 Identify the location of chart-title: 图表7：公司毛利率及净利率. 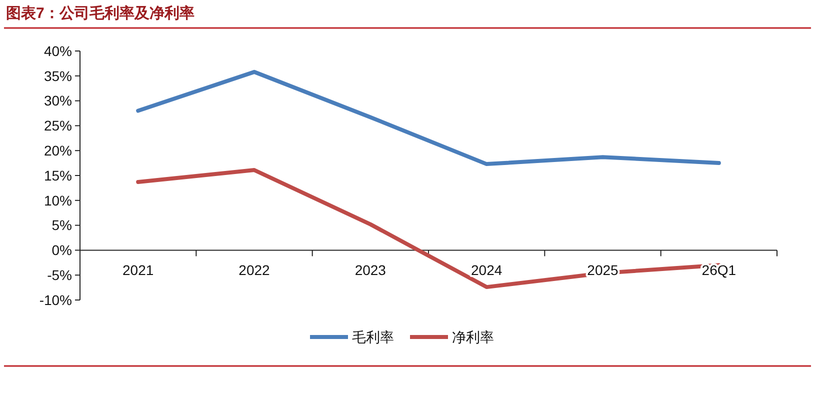
(100, 13).